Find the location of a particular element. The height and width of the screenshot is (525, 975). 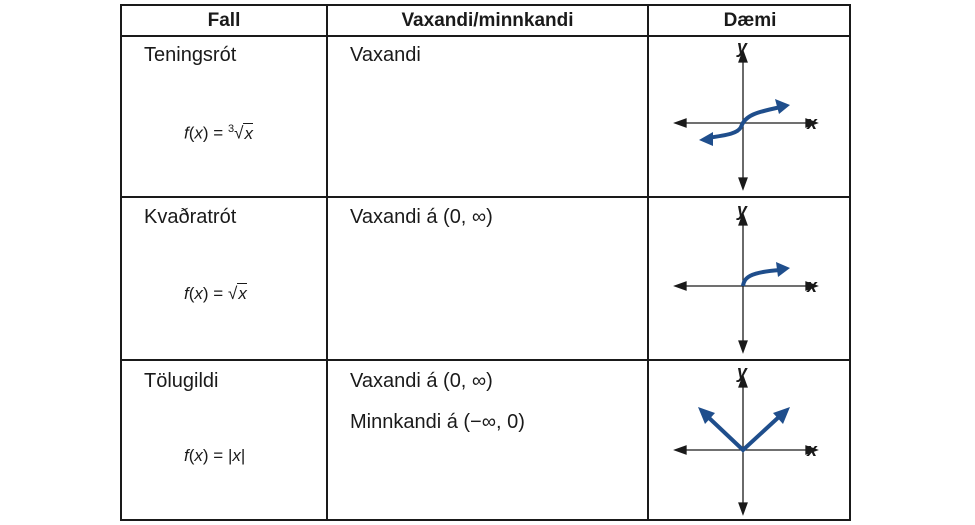

graph-square-root: y x is located at coordinates (746, 277).